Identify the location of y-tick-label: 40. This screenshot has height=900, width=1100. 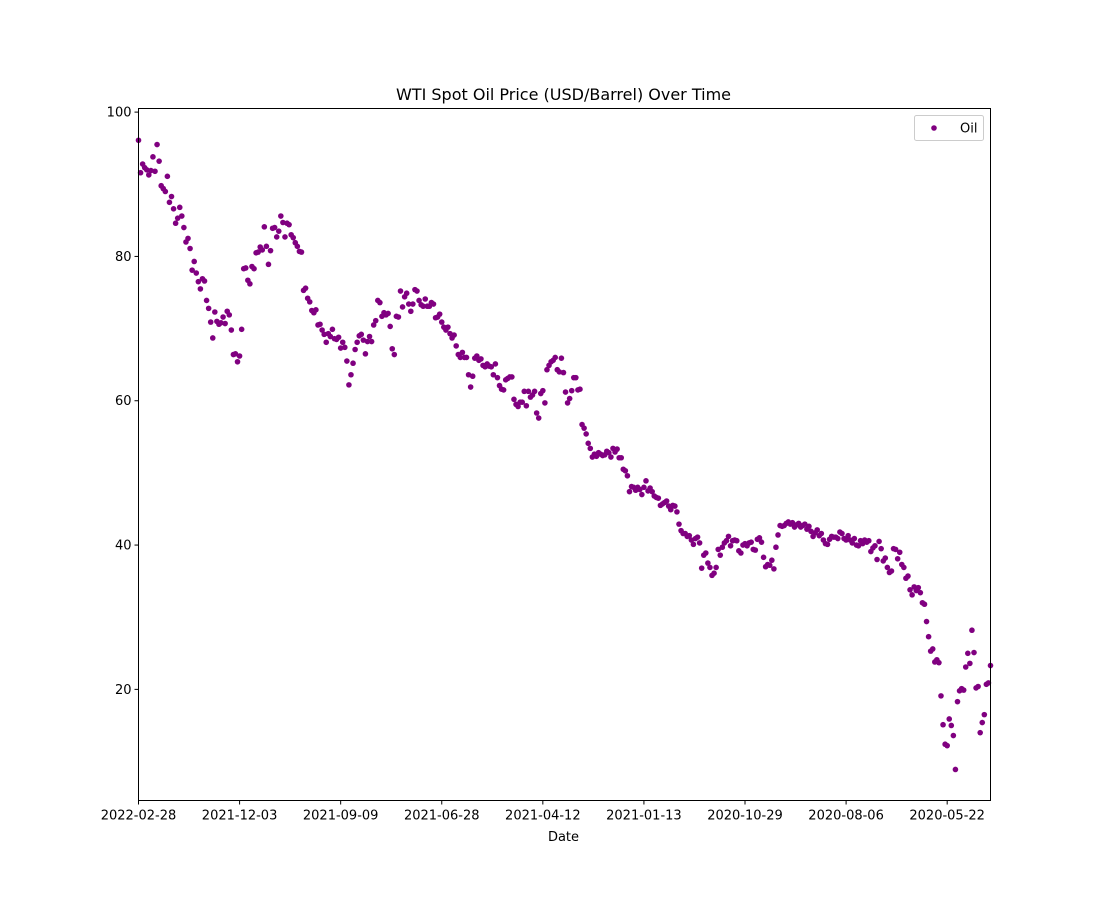
(123, 546).